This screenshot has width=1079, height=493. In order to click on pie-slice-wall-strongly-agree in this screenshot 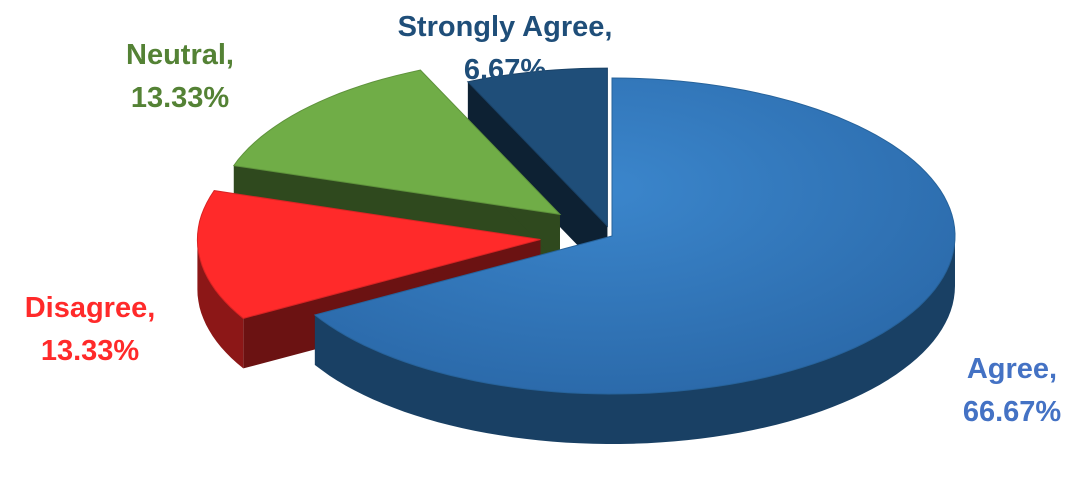, I will do `click(537, 179)`.